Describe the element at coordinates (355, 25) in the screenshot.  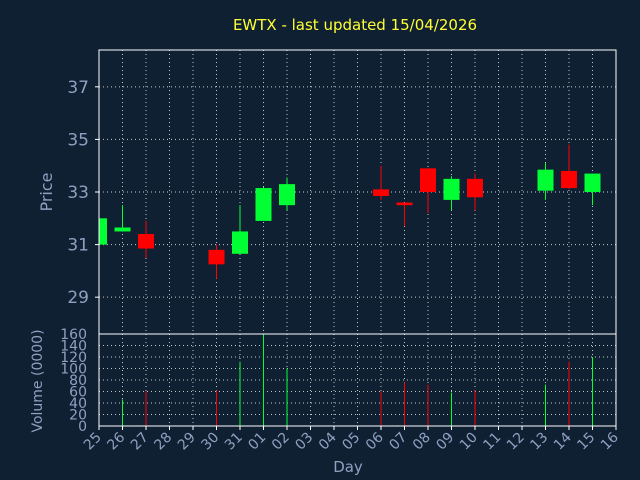
I see `chart-title: EWTX - last updated 15/04/2026` at that location.